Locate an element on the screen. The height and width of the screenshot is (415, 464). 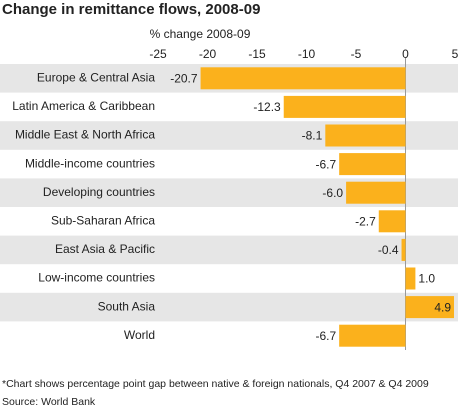
x-tick-label: -25 is located at coordinates (158, 54).